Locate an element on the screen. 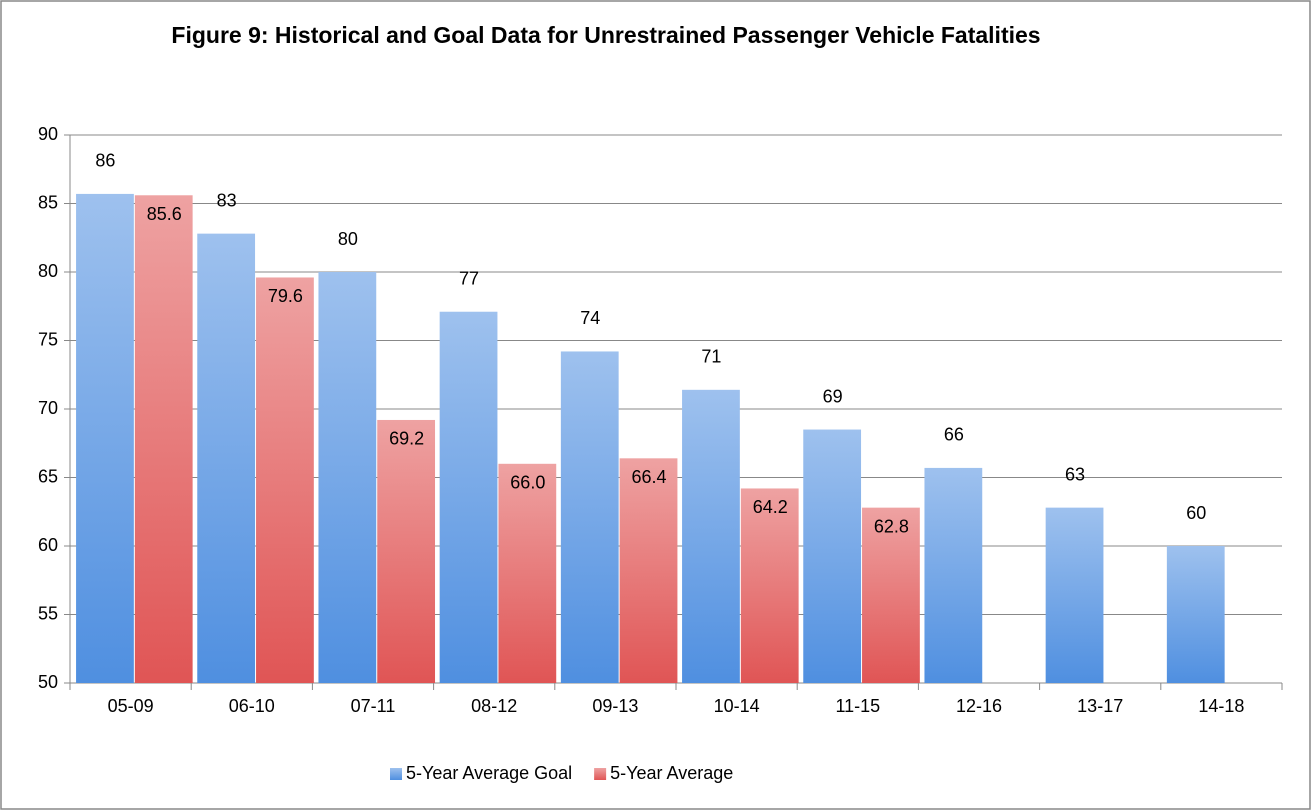  x-tick-label: 06-10 is located at coordinates (252, 706).